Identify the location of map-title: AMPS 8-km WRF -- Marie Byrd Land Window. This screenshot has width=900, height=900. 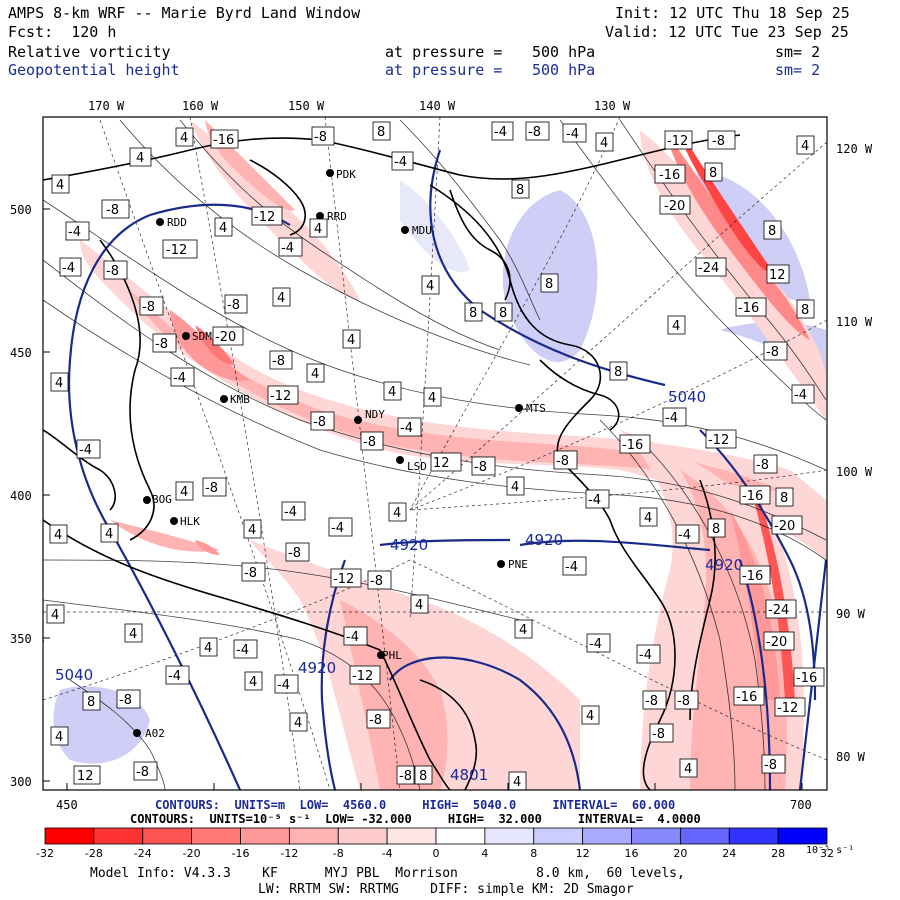
(184, 13).